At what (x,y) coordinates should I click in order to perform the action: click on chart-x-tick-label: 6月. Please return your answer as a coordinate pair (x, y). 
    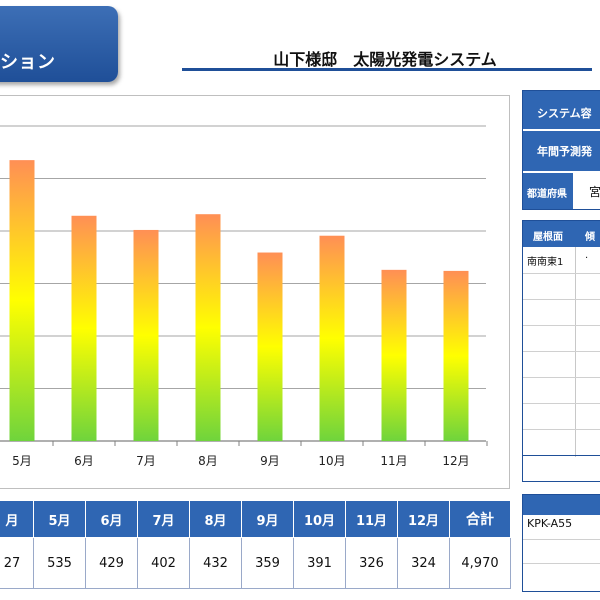
    Looking at the image, I should click on (84, 461).